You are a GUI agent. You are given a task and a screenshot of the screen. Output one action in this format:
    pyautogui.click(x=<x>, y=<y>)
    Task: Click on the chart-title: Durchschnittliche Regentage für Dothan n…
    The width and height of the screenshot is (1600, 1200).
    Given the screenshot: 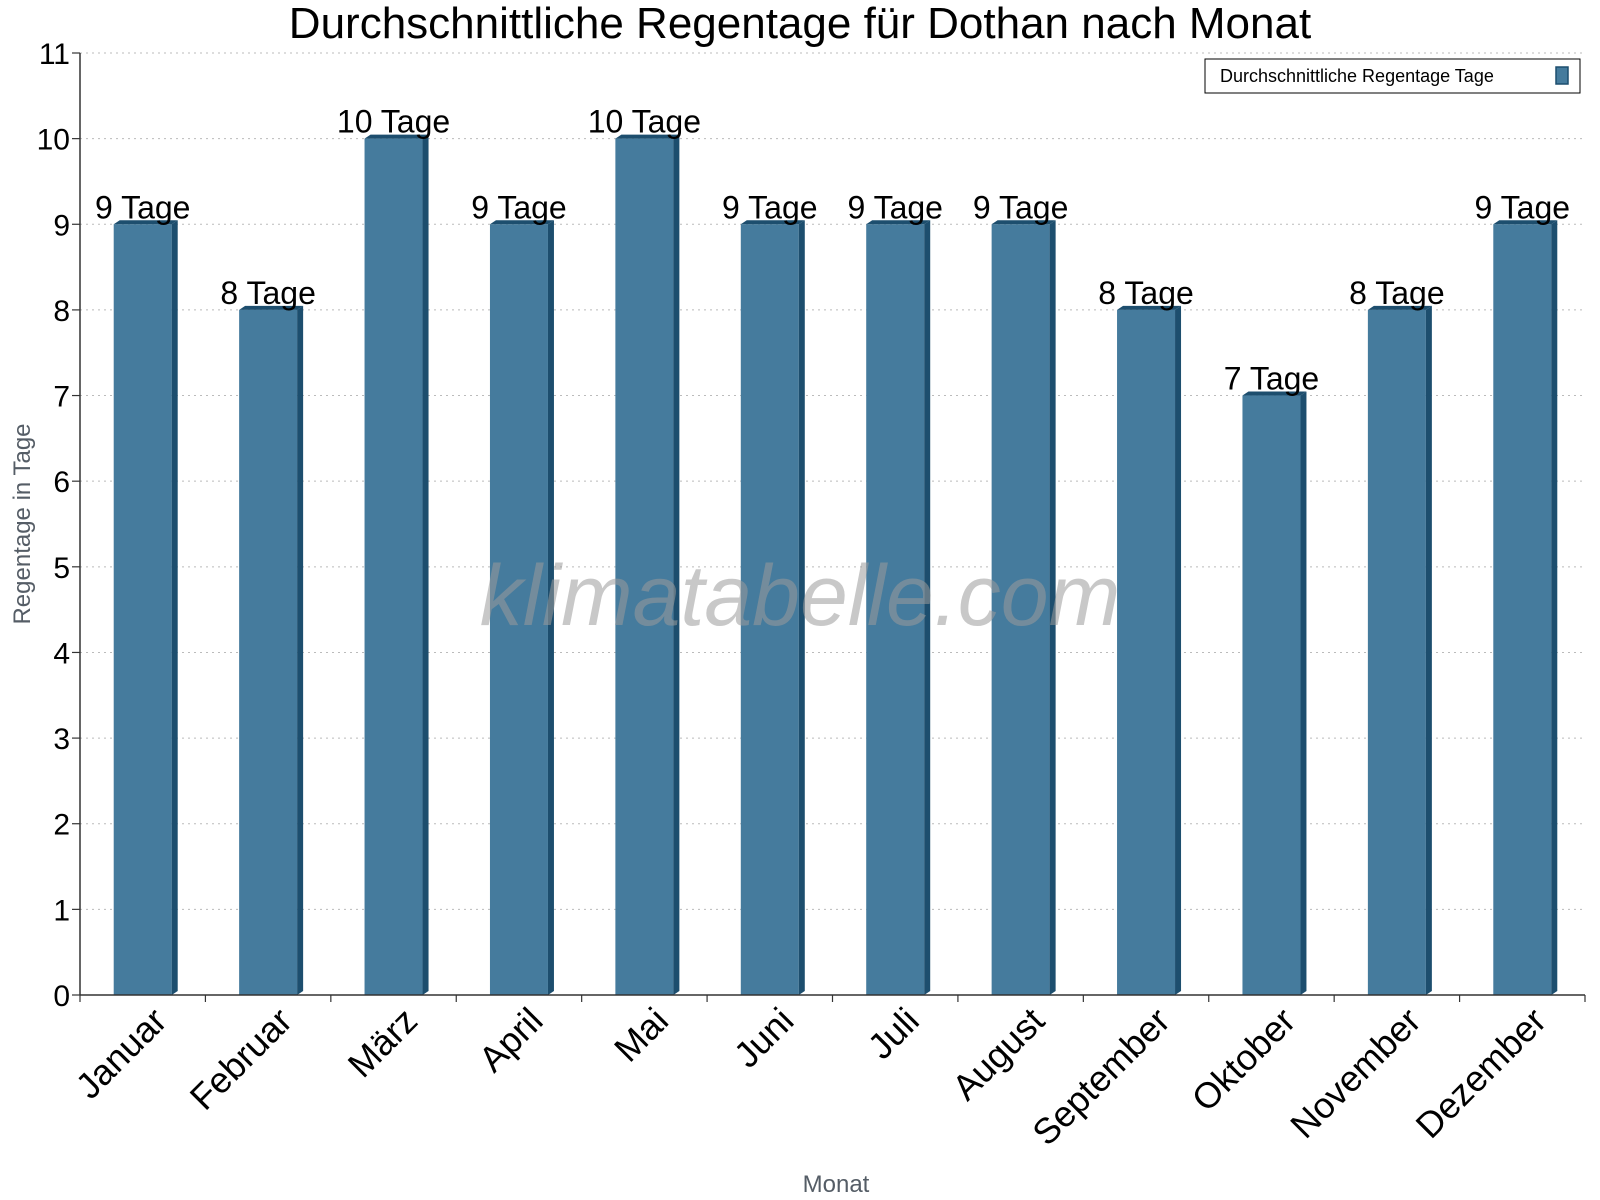 What is the action you would take?
    pyautogui.click(x=800, y=24)
    